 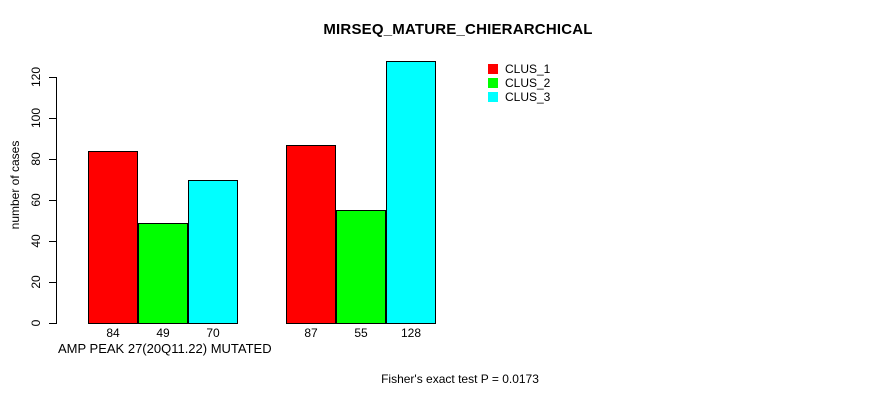 I want to click on y-axis-label: number of cases, so click(x=15, y=185).